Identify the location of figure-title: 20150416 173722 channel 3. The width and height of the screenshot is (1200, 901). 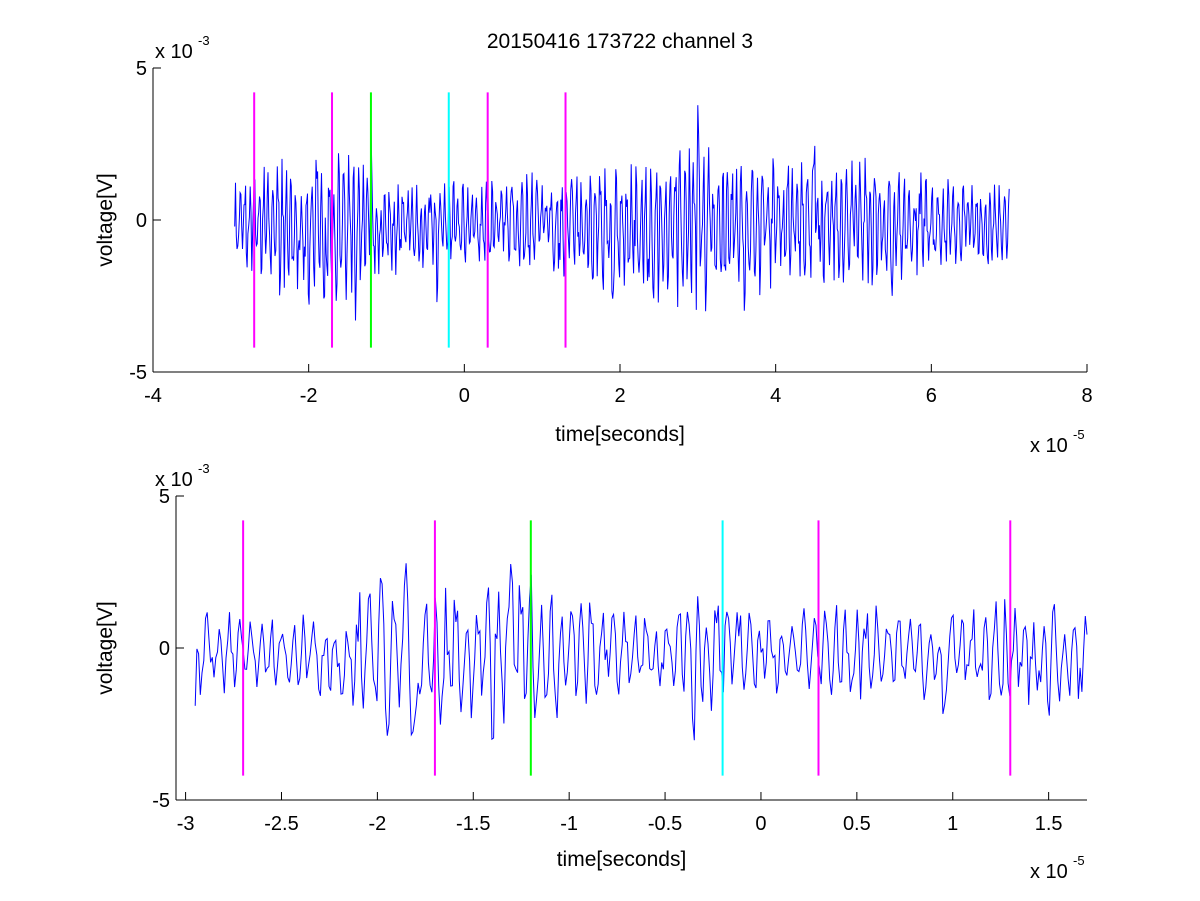
(620, 41).